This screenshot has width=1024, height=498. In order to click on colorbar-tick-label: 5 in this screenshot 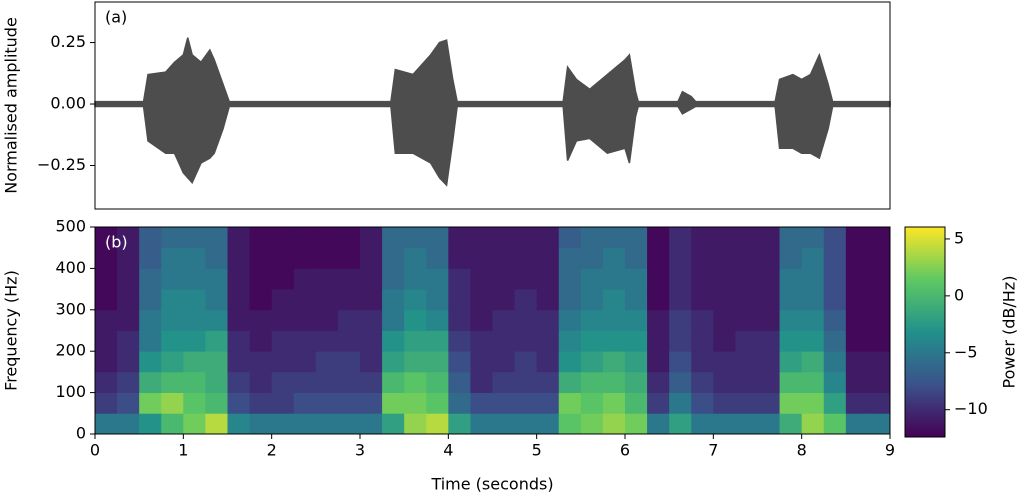, I will do `click(959, 237)`.